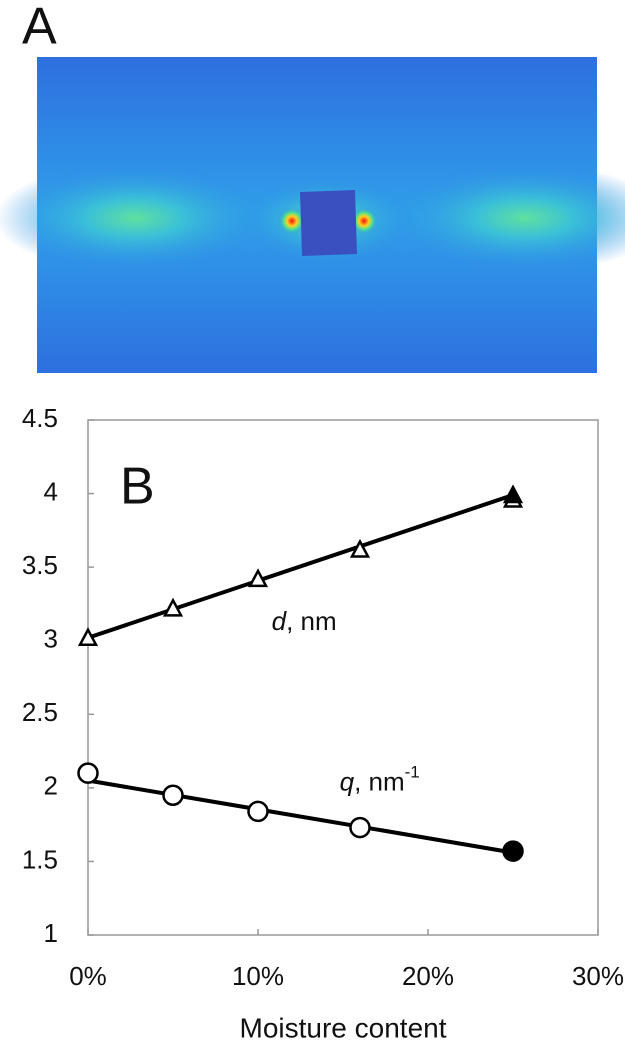 The image size is (625, 1052). I want to click on y-tick-label: 4, so click(51, 491).